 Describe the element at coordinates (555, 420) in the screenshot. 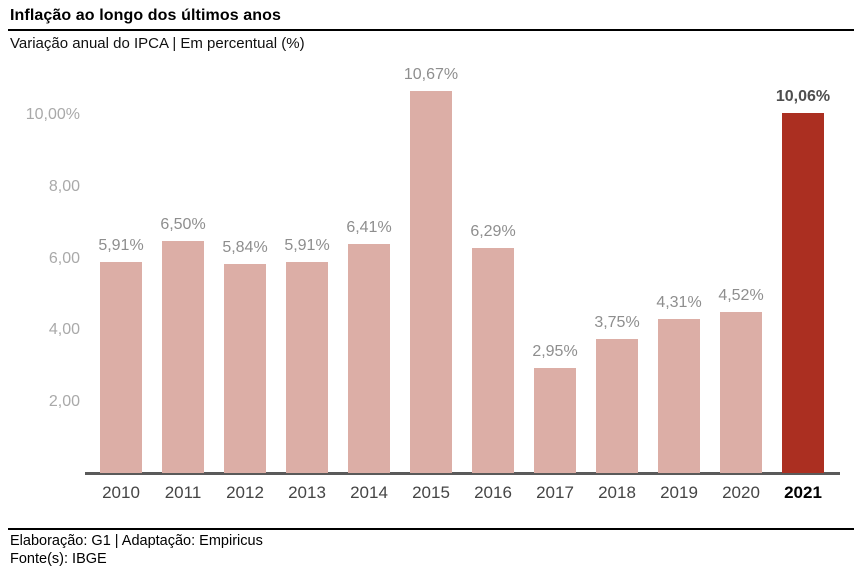

I see `bar-2017` at that location.